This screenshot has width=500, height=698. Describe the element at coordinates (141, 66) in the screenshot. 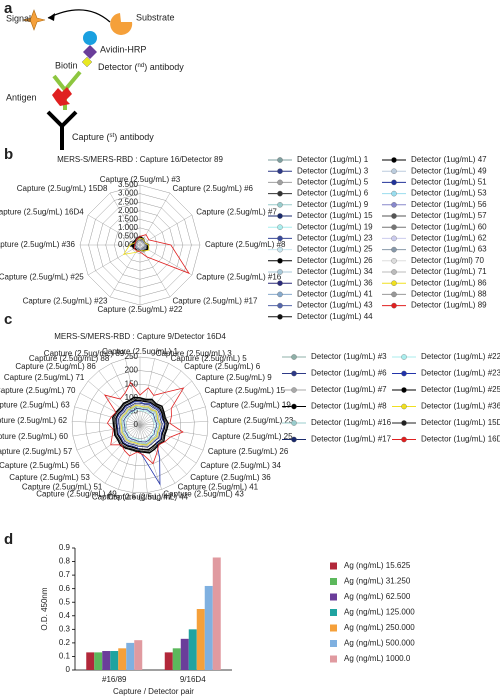

I see `sup: nd` at that location.